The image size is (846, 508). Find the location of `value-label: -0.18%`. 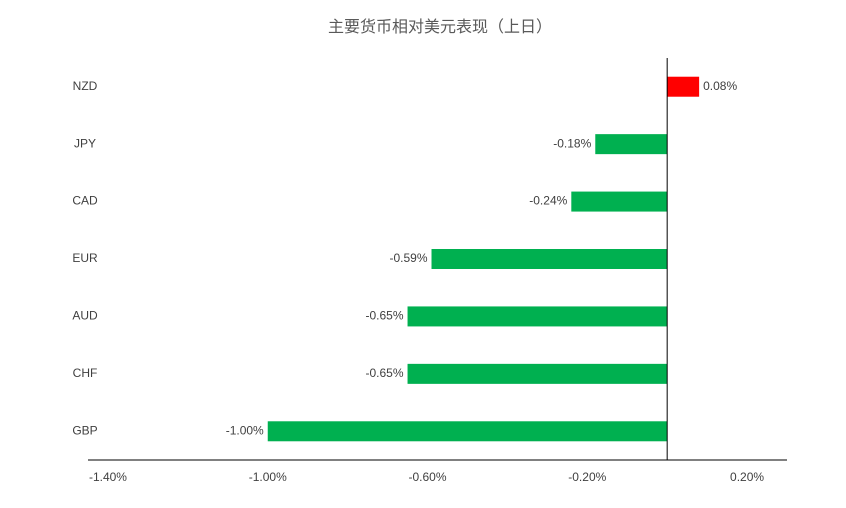

value-label: -0.18% is located at coordinates (572, 143).